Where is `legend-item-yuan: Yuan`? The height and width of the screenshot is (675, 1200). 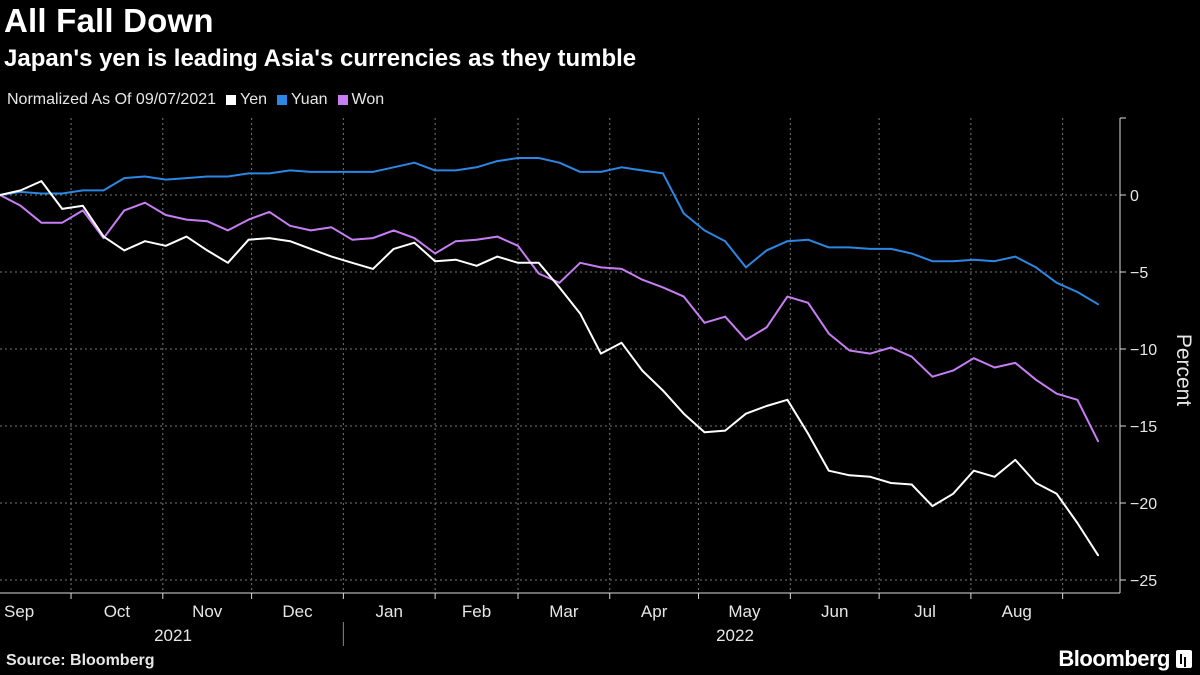 legend-item-yuan: Yuan is located at coordinates (302, 100).